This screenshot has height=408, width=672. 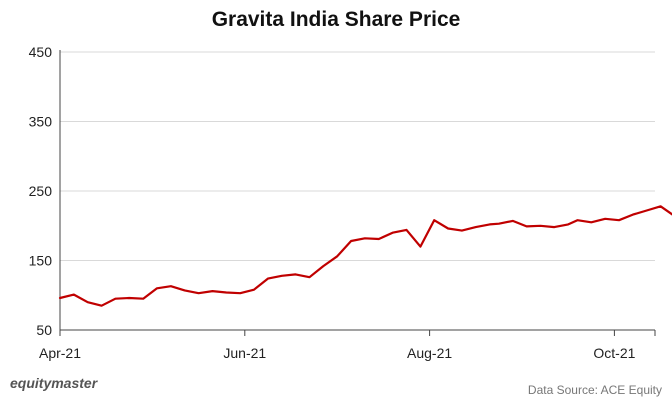 I want to click on y-tick-label: 50, so click(x=44, y=330).